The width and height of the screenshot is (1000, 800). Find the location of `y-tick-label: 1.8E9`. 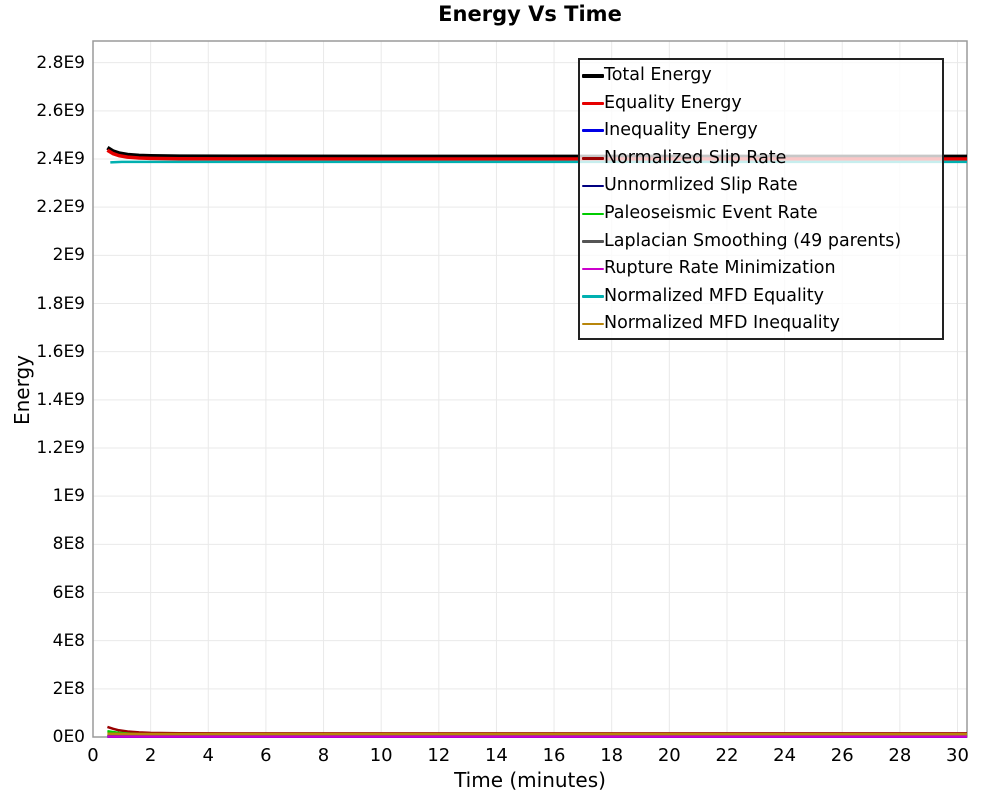

y-tick-label: 1.8E9 is located at coordinates (60, 303).